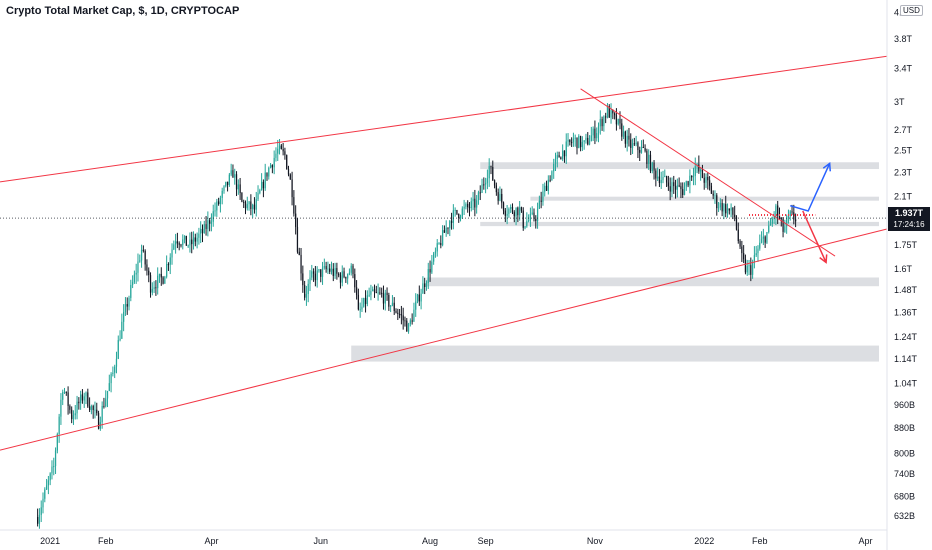 This screenshot has height=550, width=932. What do you see at coordinates (903, 68) in the screenshot?
I see `price-tick-label: 3.4T` at bounding box center [903, 68].